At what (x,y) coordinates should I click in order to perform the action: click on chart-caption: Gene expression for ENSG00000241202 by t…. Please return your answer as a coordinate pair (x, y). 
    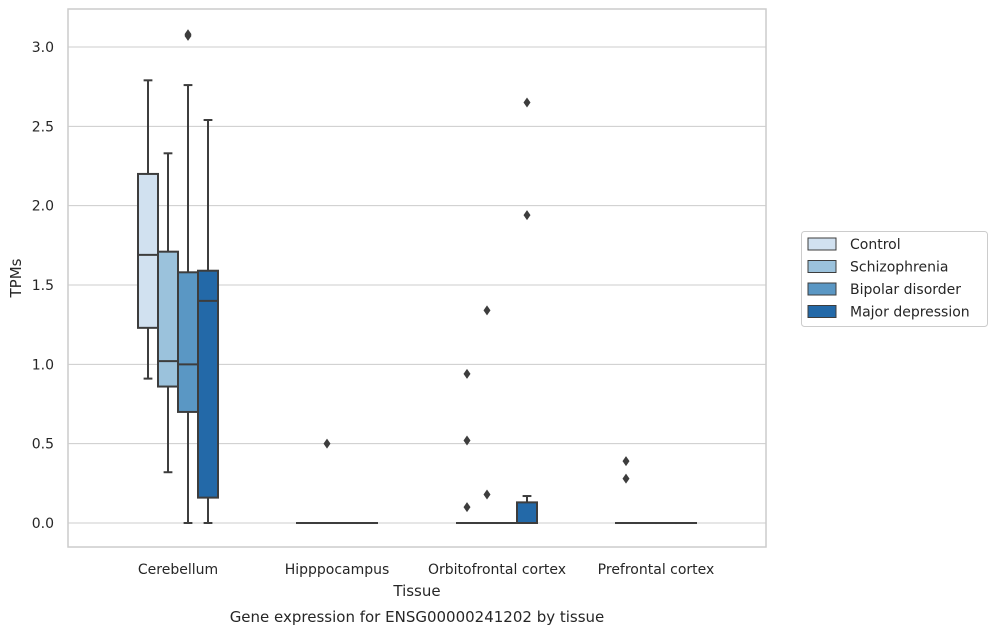
    Looking at the image, I should click on (417, 617).